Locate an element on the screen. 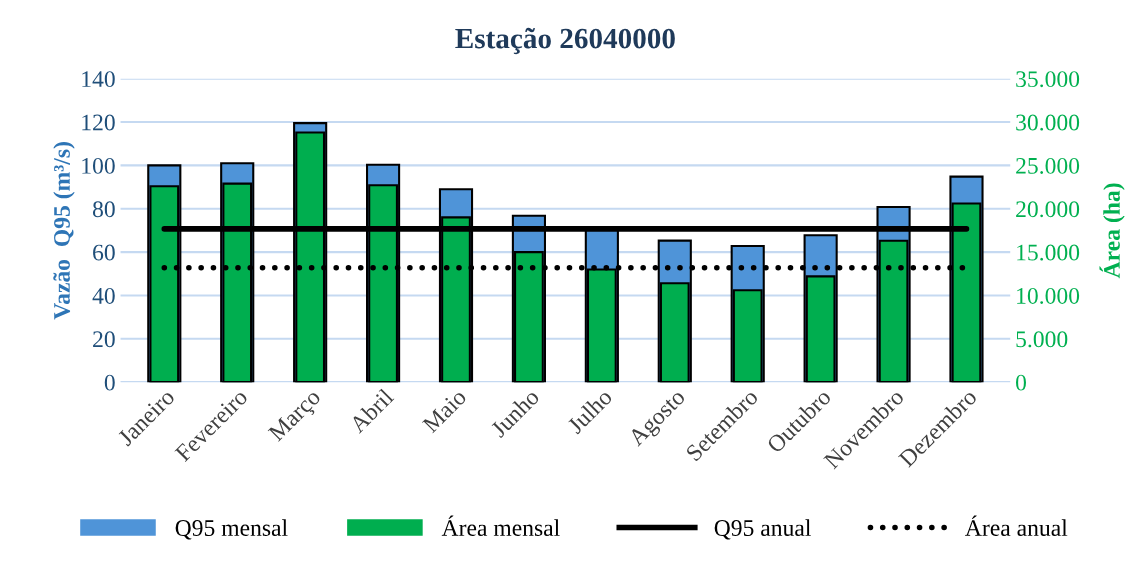  y-tick-label: 0 is located at coordinates (109, 382).